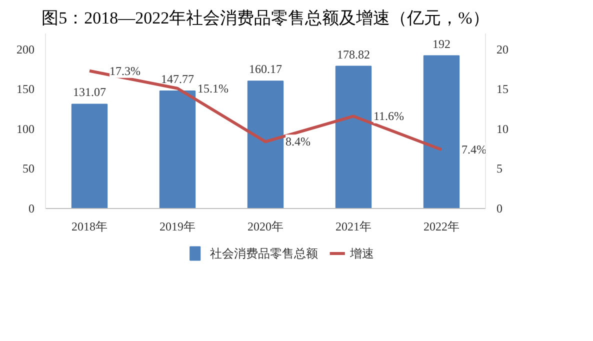  Describe the element at coordinates (361, 253) in the screenshot. I see `legend-label: 增速` at that location.